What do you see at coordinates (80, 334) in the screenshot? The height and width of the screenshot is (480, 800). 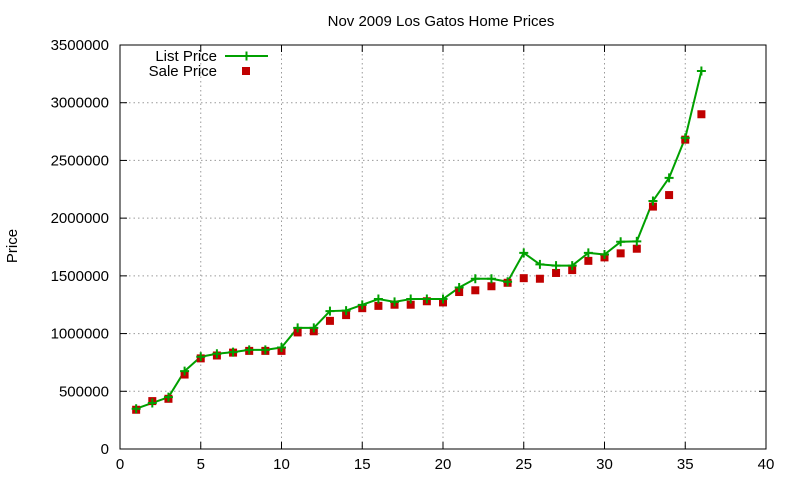 I see `y-tick-label: 1000000` at bounding box center [80, 334].